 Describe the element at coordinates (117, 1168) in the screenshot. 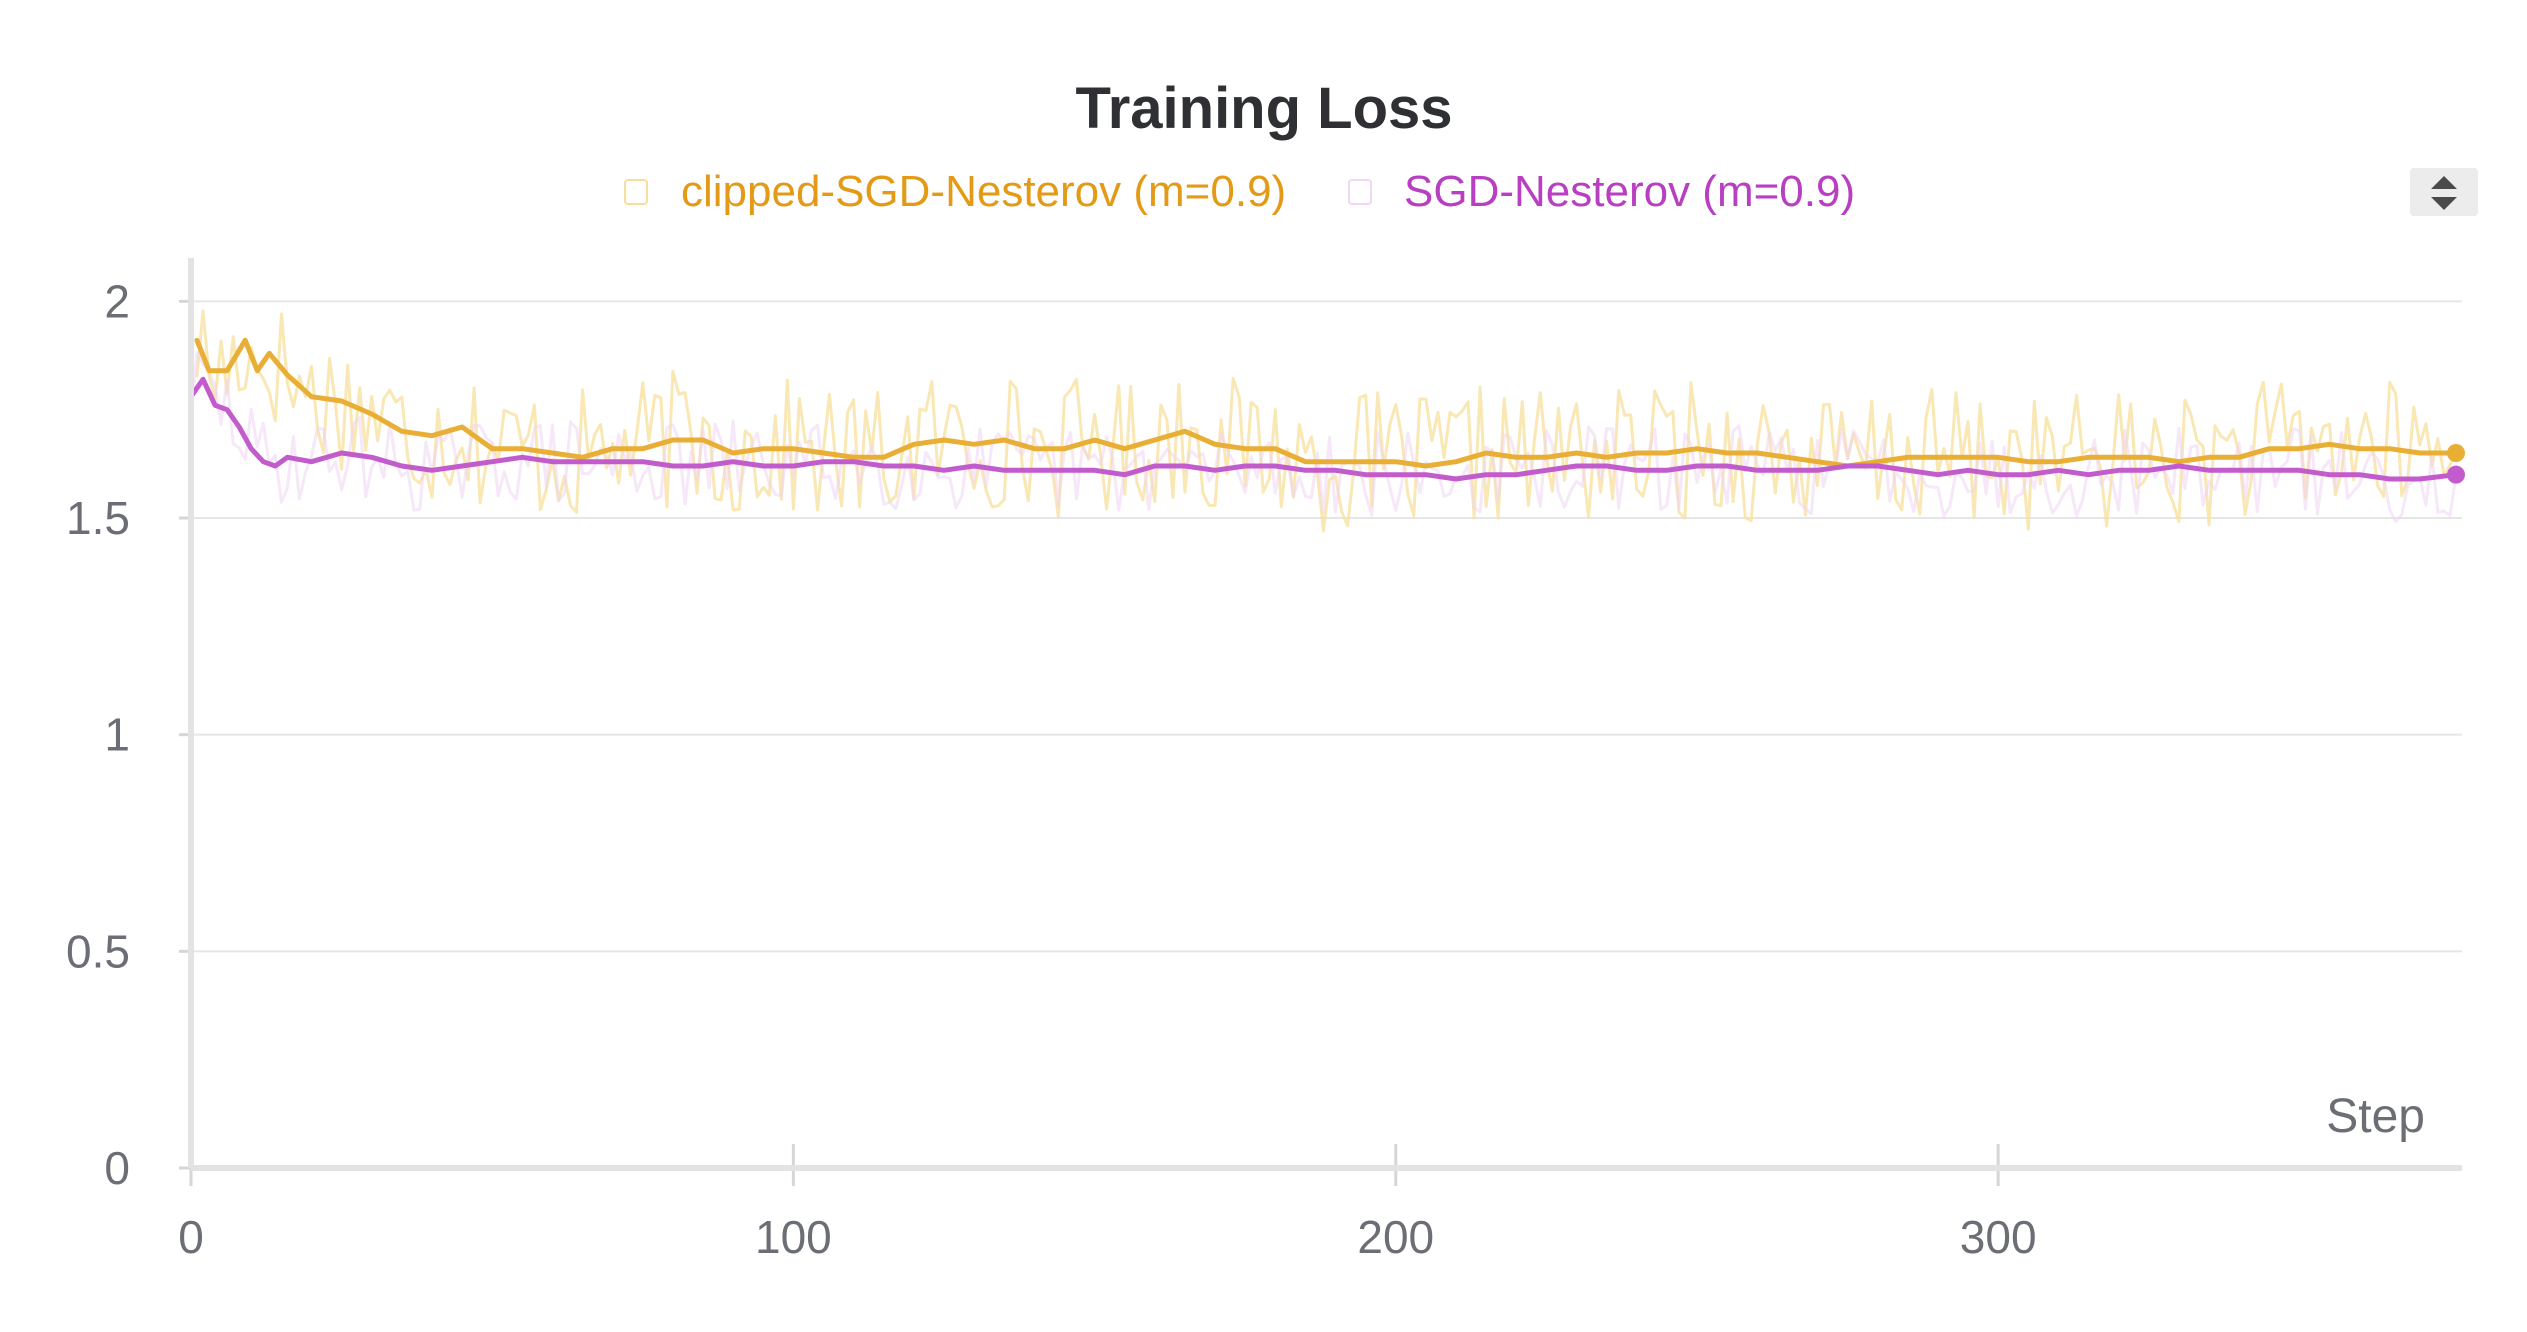

I see `y-tick-label-0: 0` at that location.